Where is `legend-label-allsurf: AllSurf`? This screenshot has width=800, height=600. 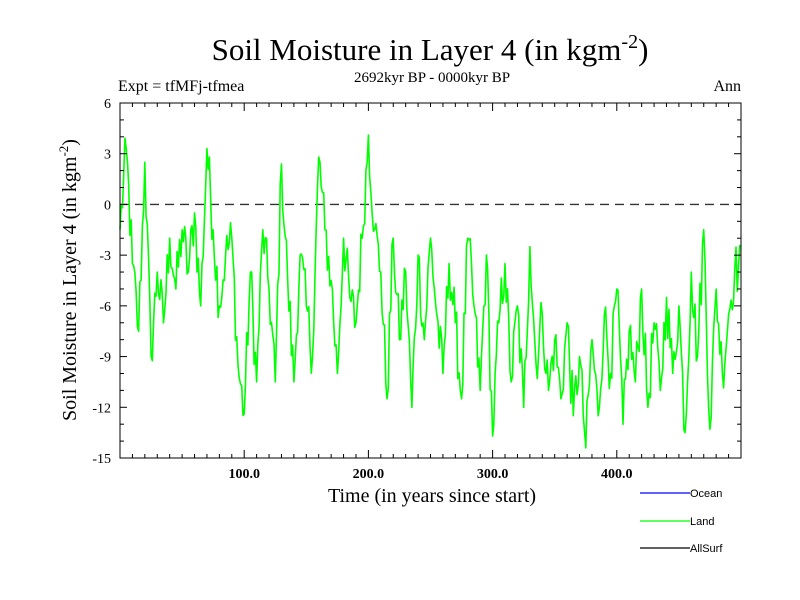 legend-label-allsurf: AllSurf is located at coordinates (706, 549).